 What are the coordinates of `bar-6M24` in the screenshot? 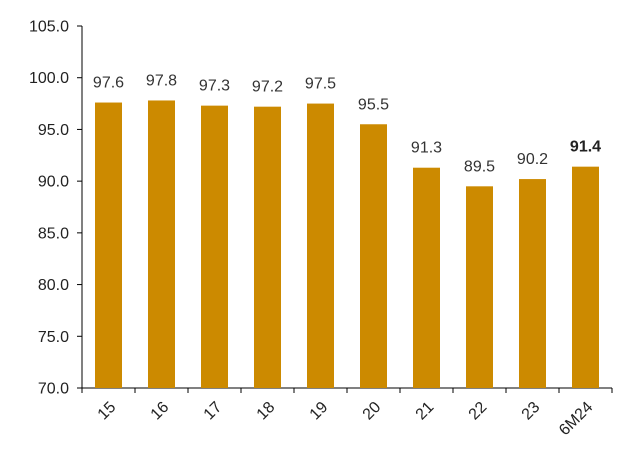 It's located at (585, 277).